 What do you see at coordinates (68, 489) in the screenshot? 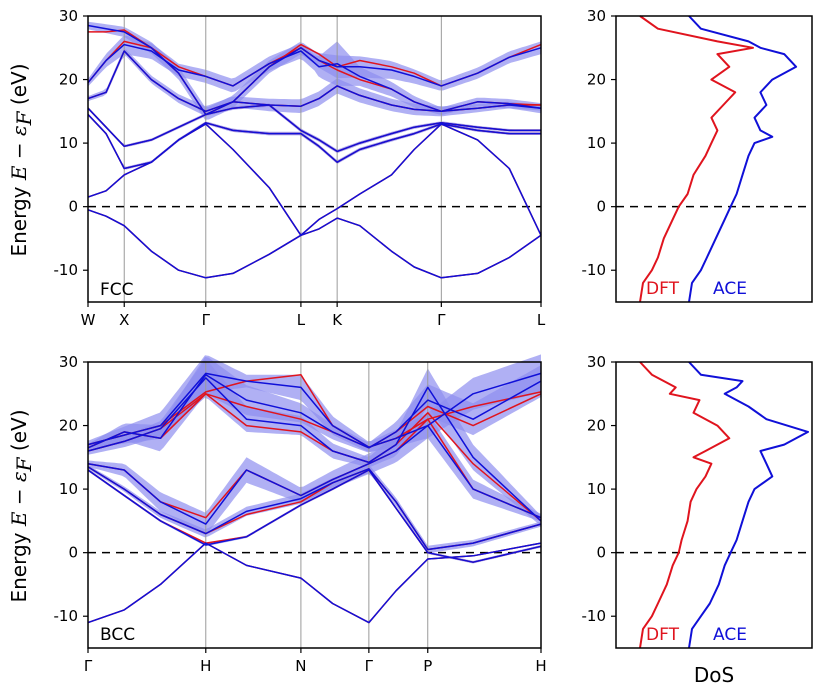
I see `bcc-y-tick-label: 10` at bounding box center [68, 489].